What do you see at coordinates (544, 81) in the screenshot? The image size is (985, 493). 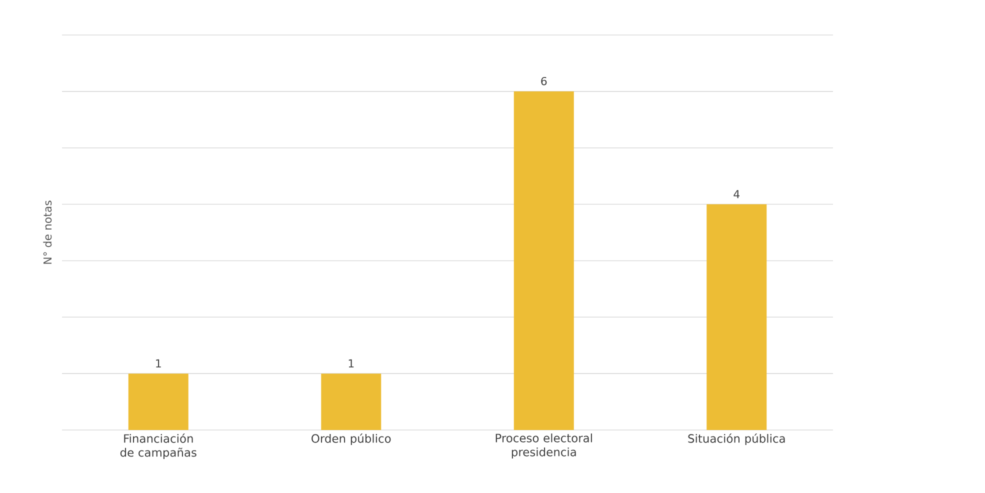 I see `data-label: 6` at bounding box center [544, 81].